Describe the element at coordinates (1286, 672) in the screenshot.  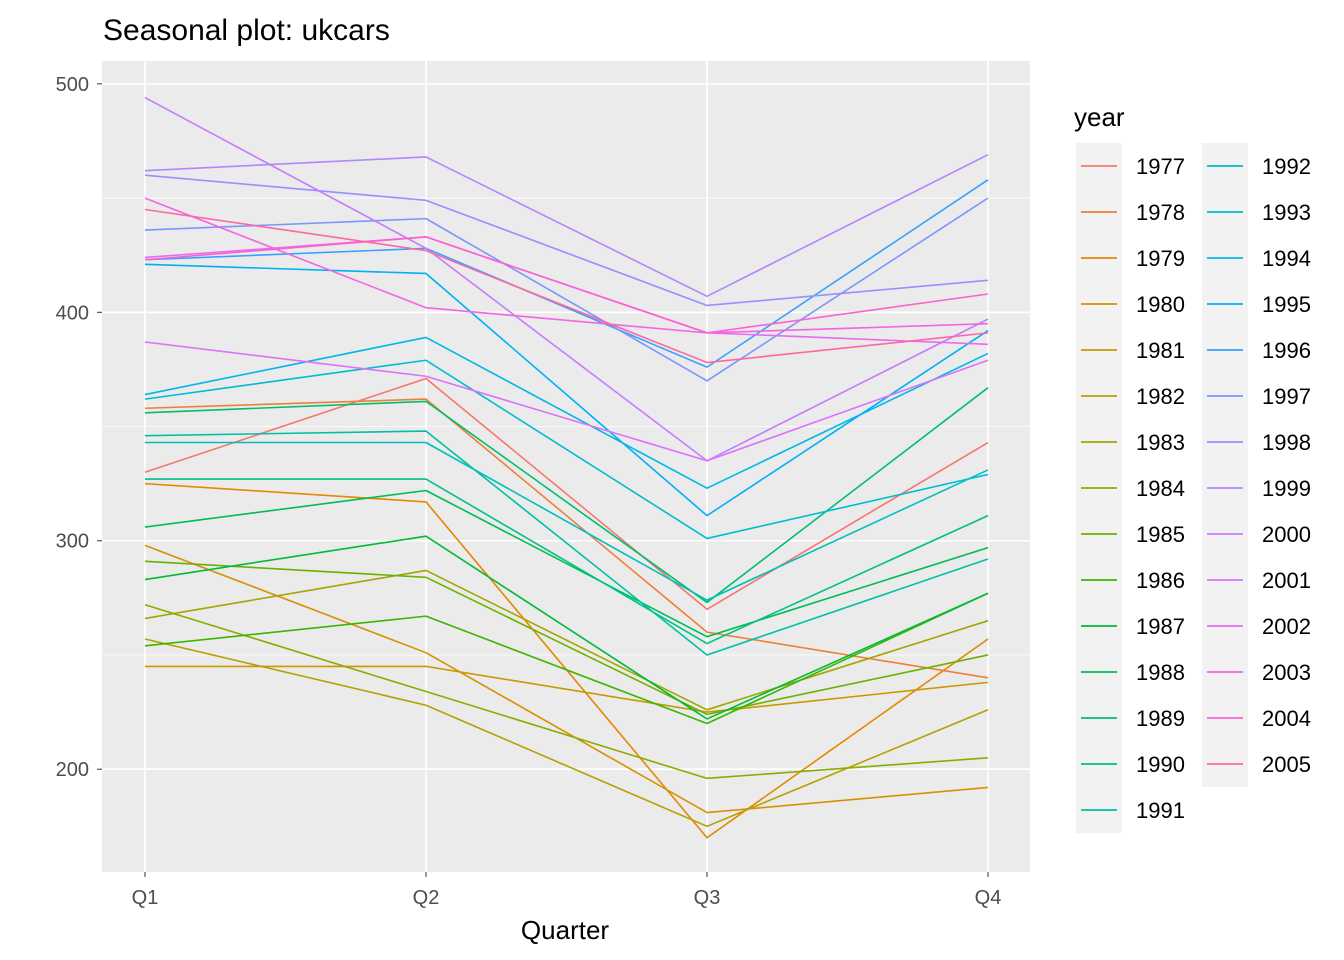
I see `legend-label: 2003` at that location.